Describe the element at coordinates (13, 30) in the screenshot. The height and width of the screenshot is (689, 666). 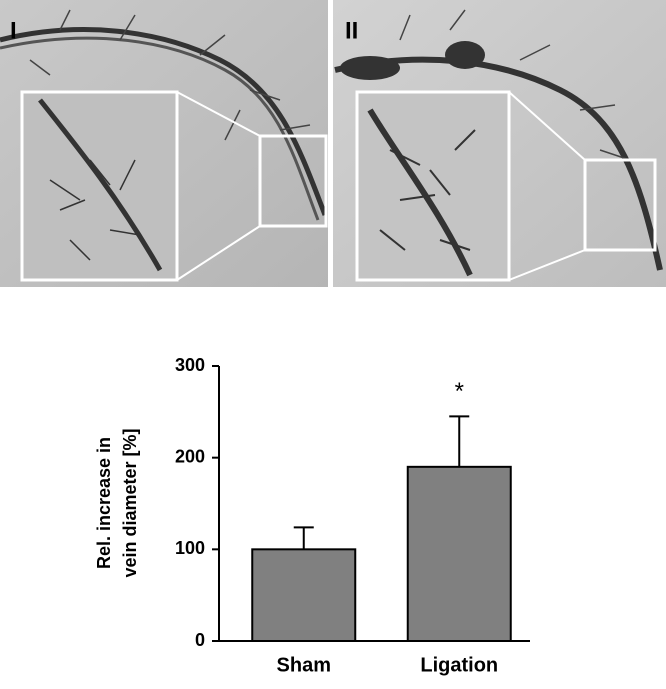
I see `panel-label: I` at that location.